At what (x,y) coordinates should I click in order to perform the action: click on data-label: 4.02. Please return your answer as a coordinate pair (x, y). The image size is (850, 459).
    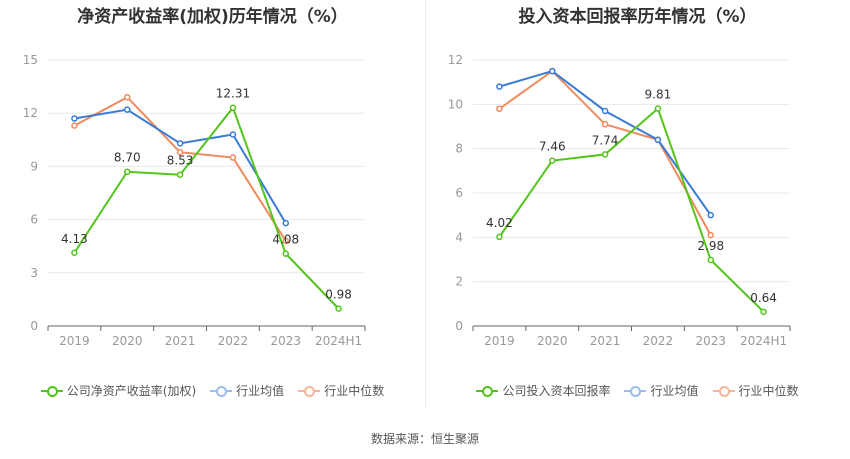
    Looking at the image, I should click on (499, 223).